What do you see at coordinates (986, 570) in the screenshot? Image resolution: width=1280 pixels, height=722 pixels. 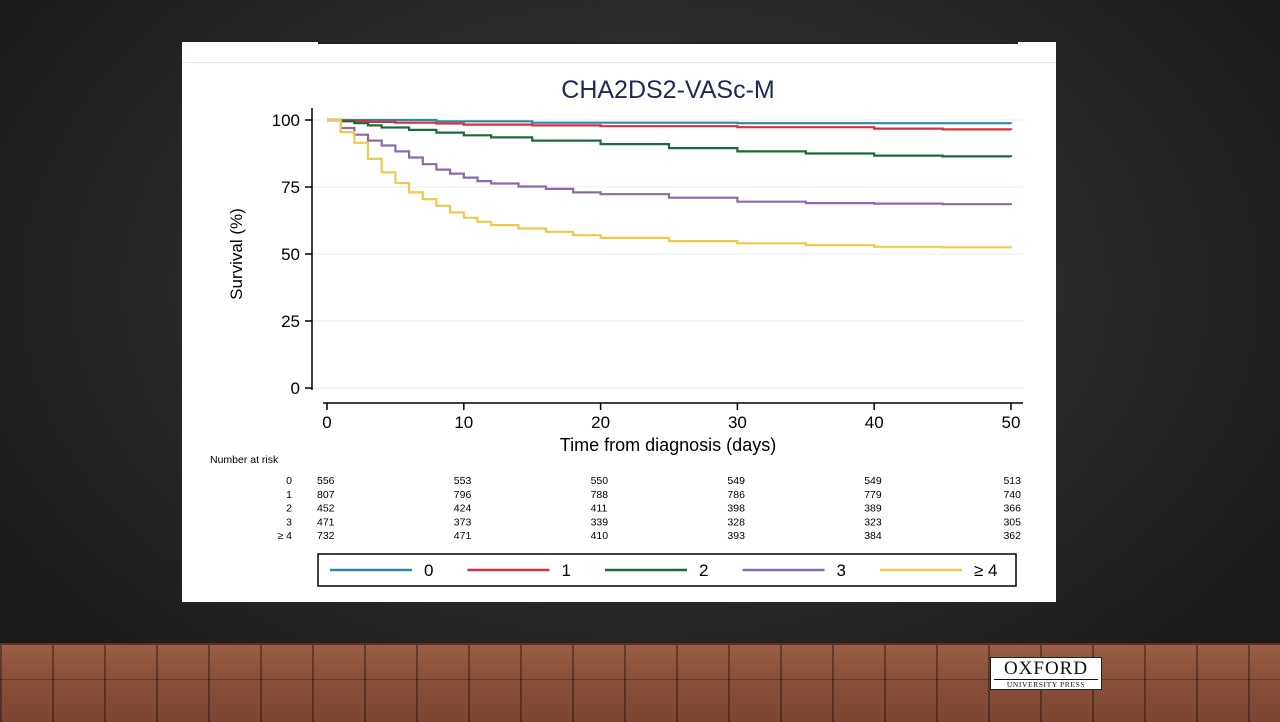 I see `legend-label-4: ≥ 4` at bounding box center [986, 570].